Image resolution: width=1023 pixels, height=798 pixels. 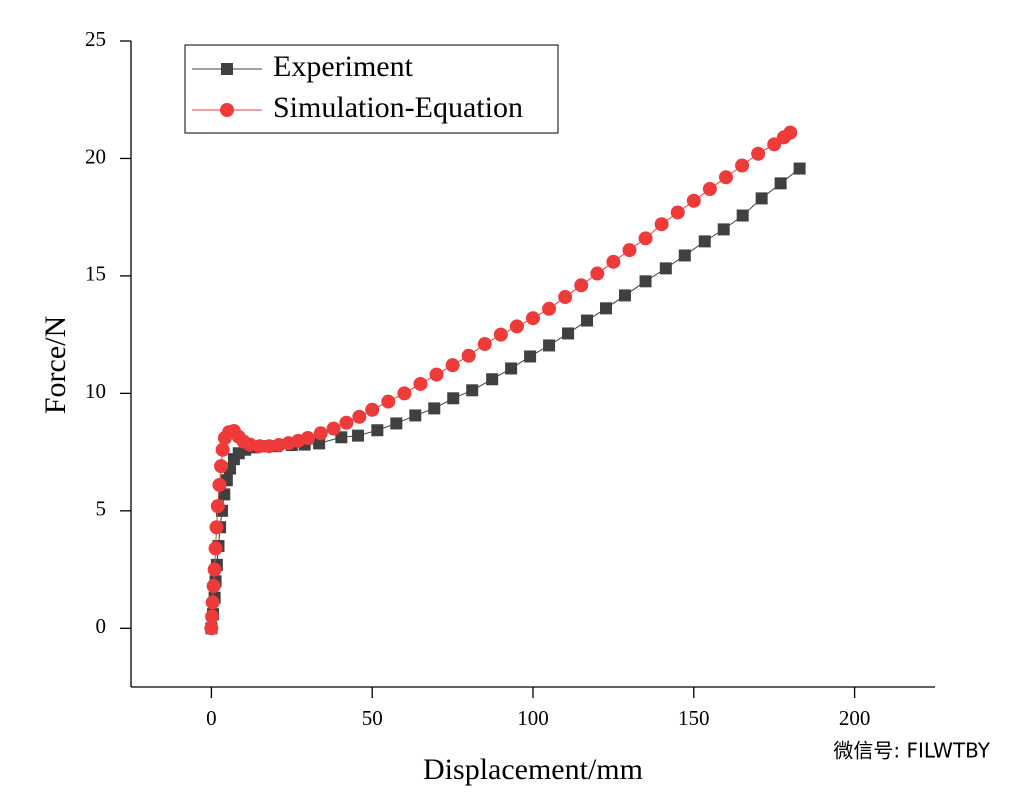 I want to click on y-tick-label: 10, so click(x=95, y=391).